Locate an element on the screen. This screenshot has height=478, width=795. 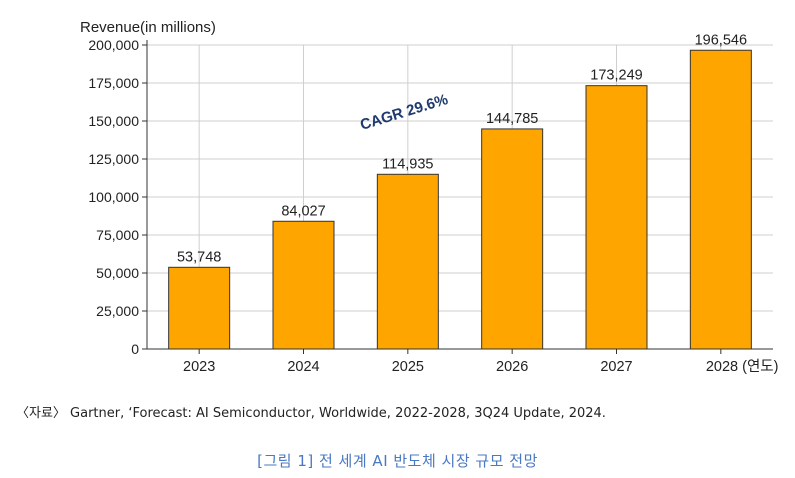
y-tick-label: 75,000 is located at coordinates (117, 235).